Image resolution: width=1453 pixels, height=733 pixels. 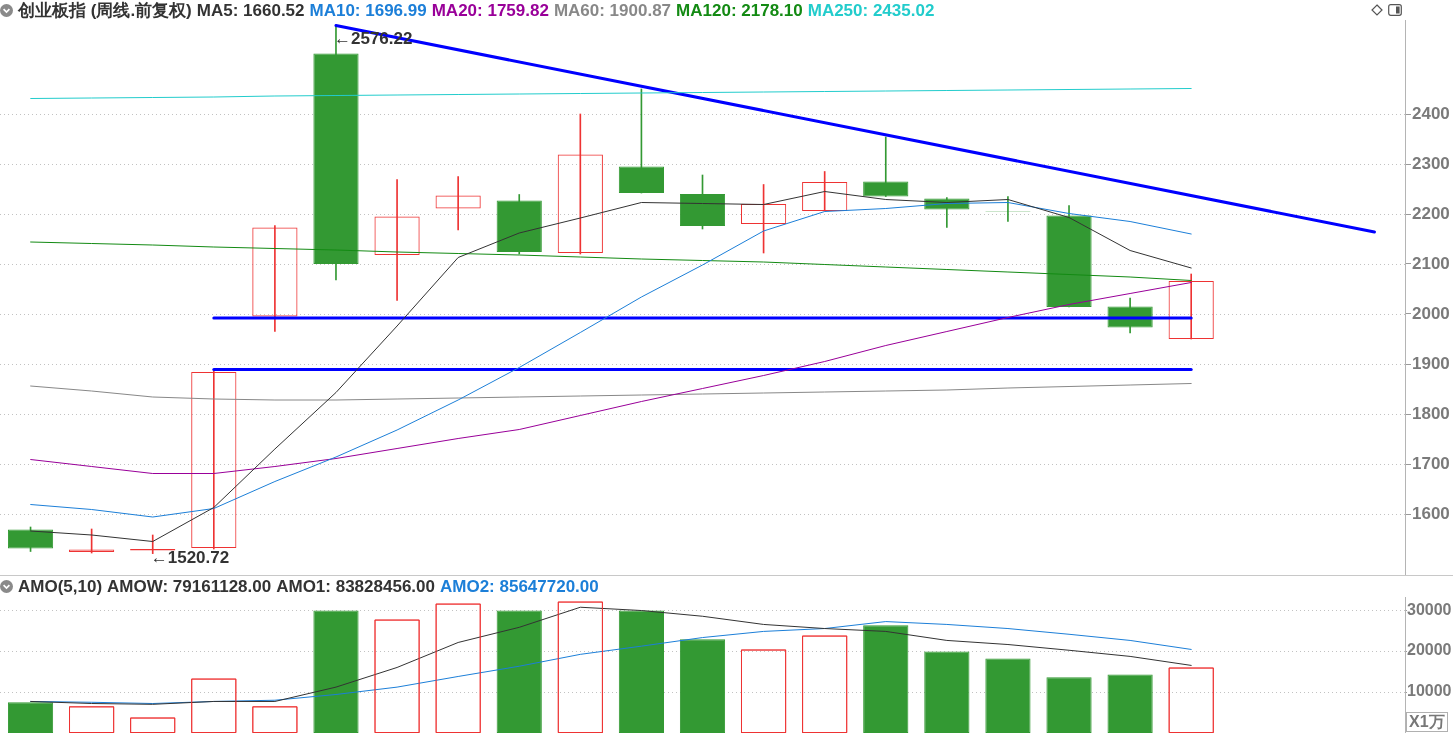 I want to click on annotation: ←1520.72, so click(x=190, y=558).